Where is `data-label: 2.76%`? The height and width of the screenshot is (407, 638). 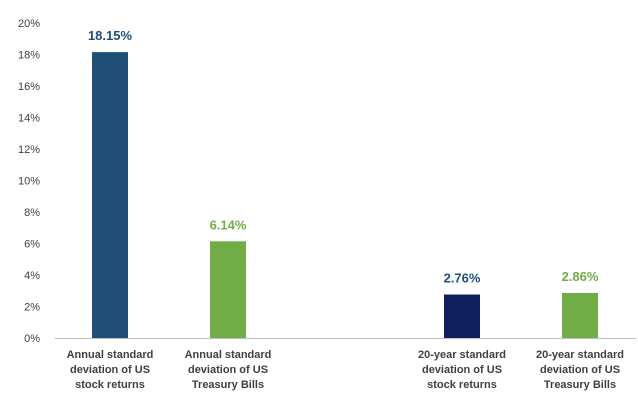
data-label: 2.76% is located at coordinates (462, 278).